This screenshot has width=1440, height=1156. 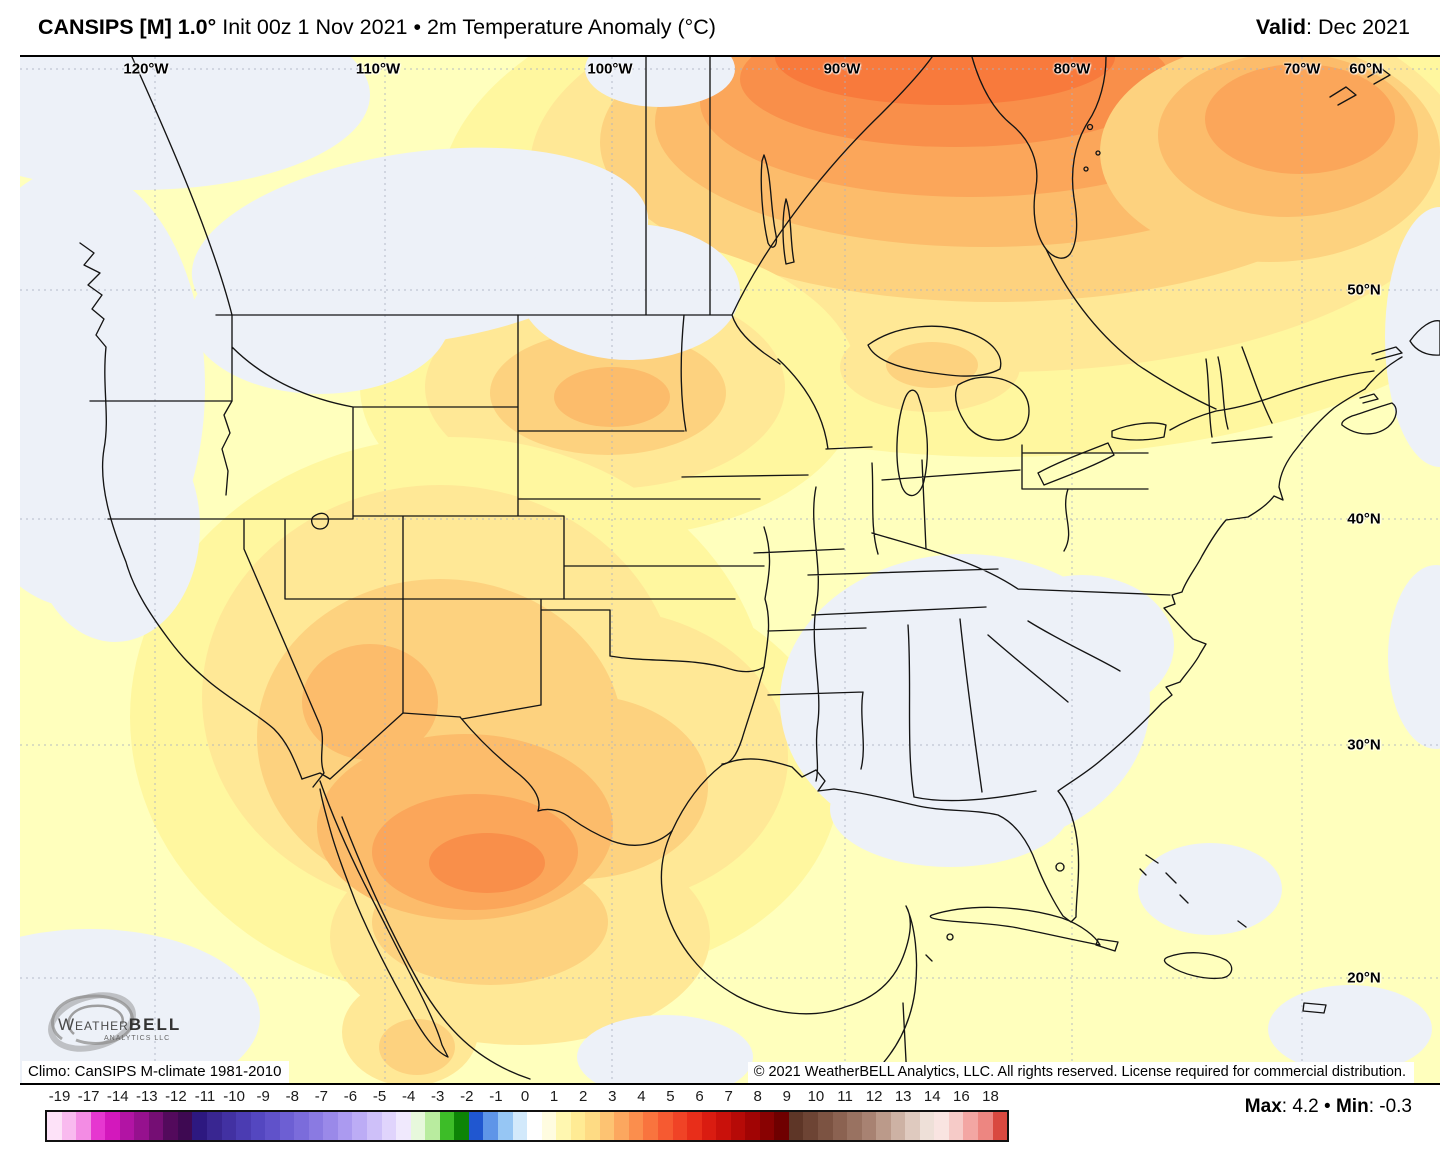 I want to click on hudson-james-bay, so click(x=1039, y=158).